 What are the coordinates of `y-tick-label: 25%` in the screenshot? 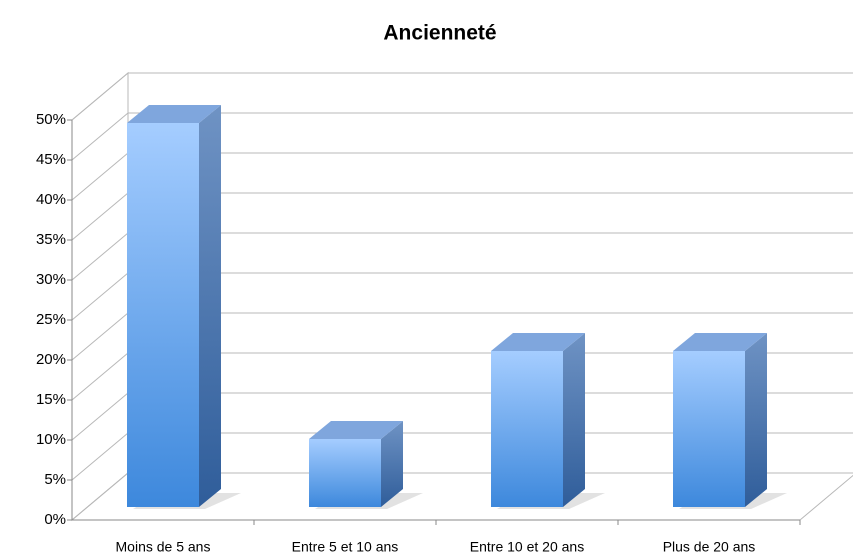 It's located at (51, 319).